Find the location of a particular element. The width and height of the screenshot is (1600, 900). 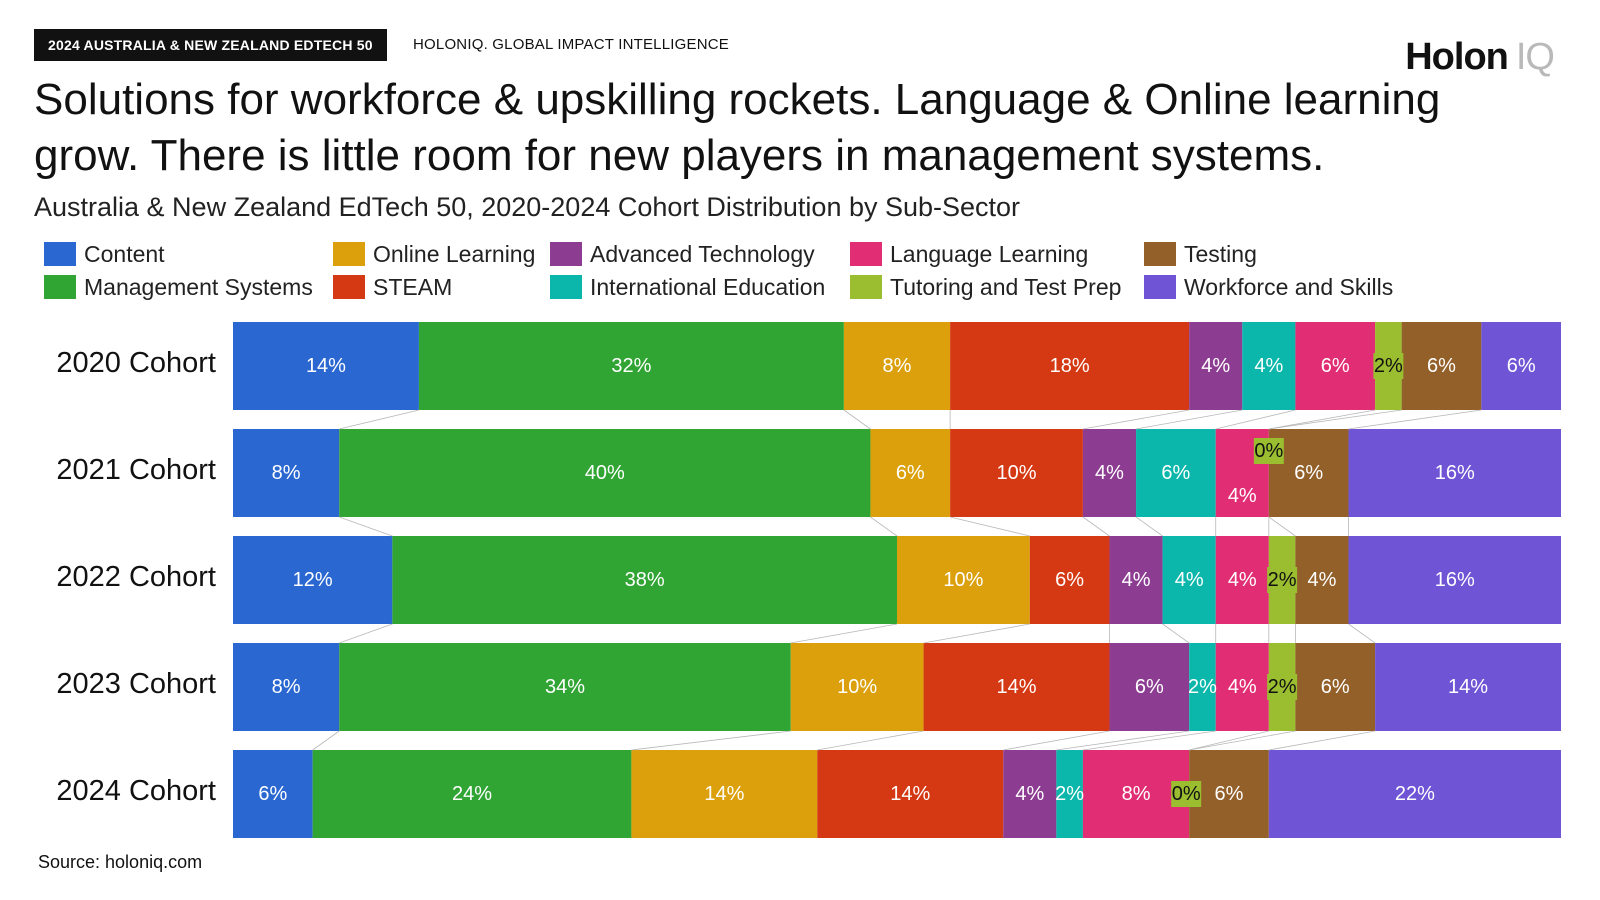

data-label-language-learning-5: 8% is located at coordinates (1136, 794).